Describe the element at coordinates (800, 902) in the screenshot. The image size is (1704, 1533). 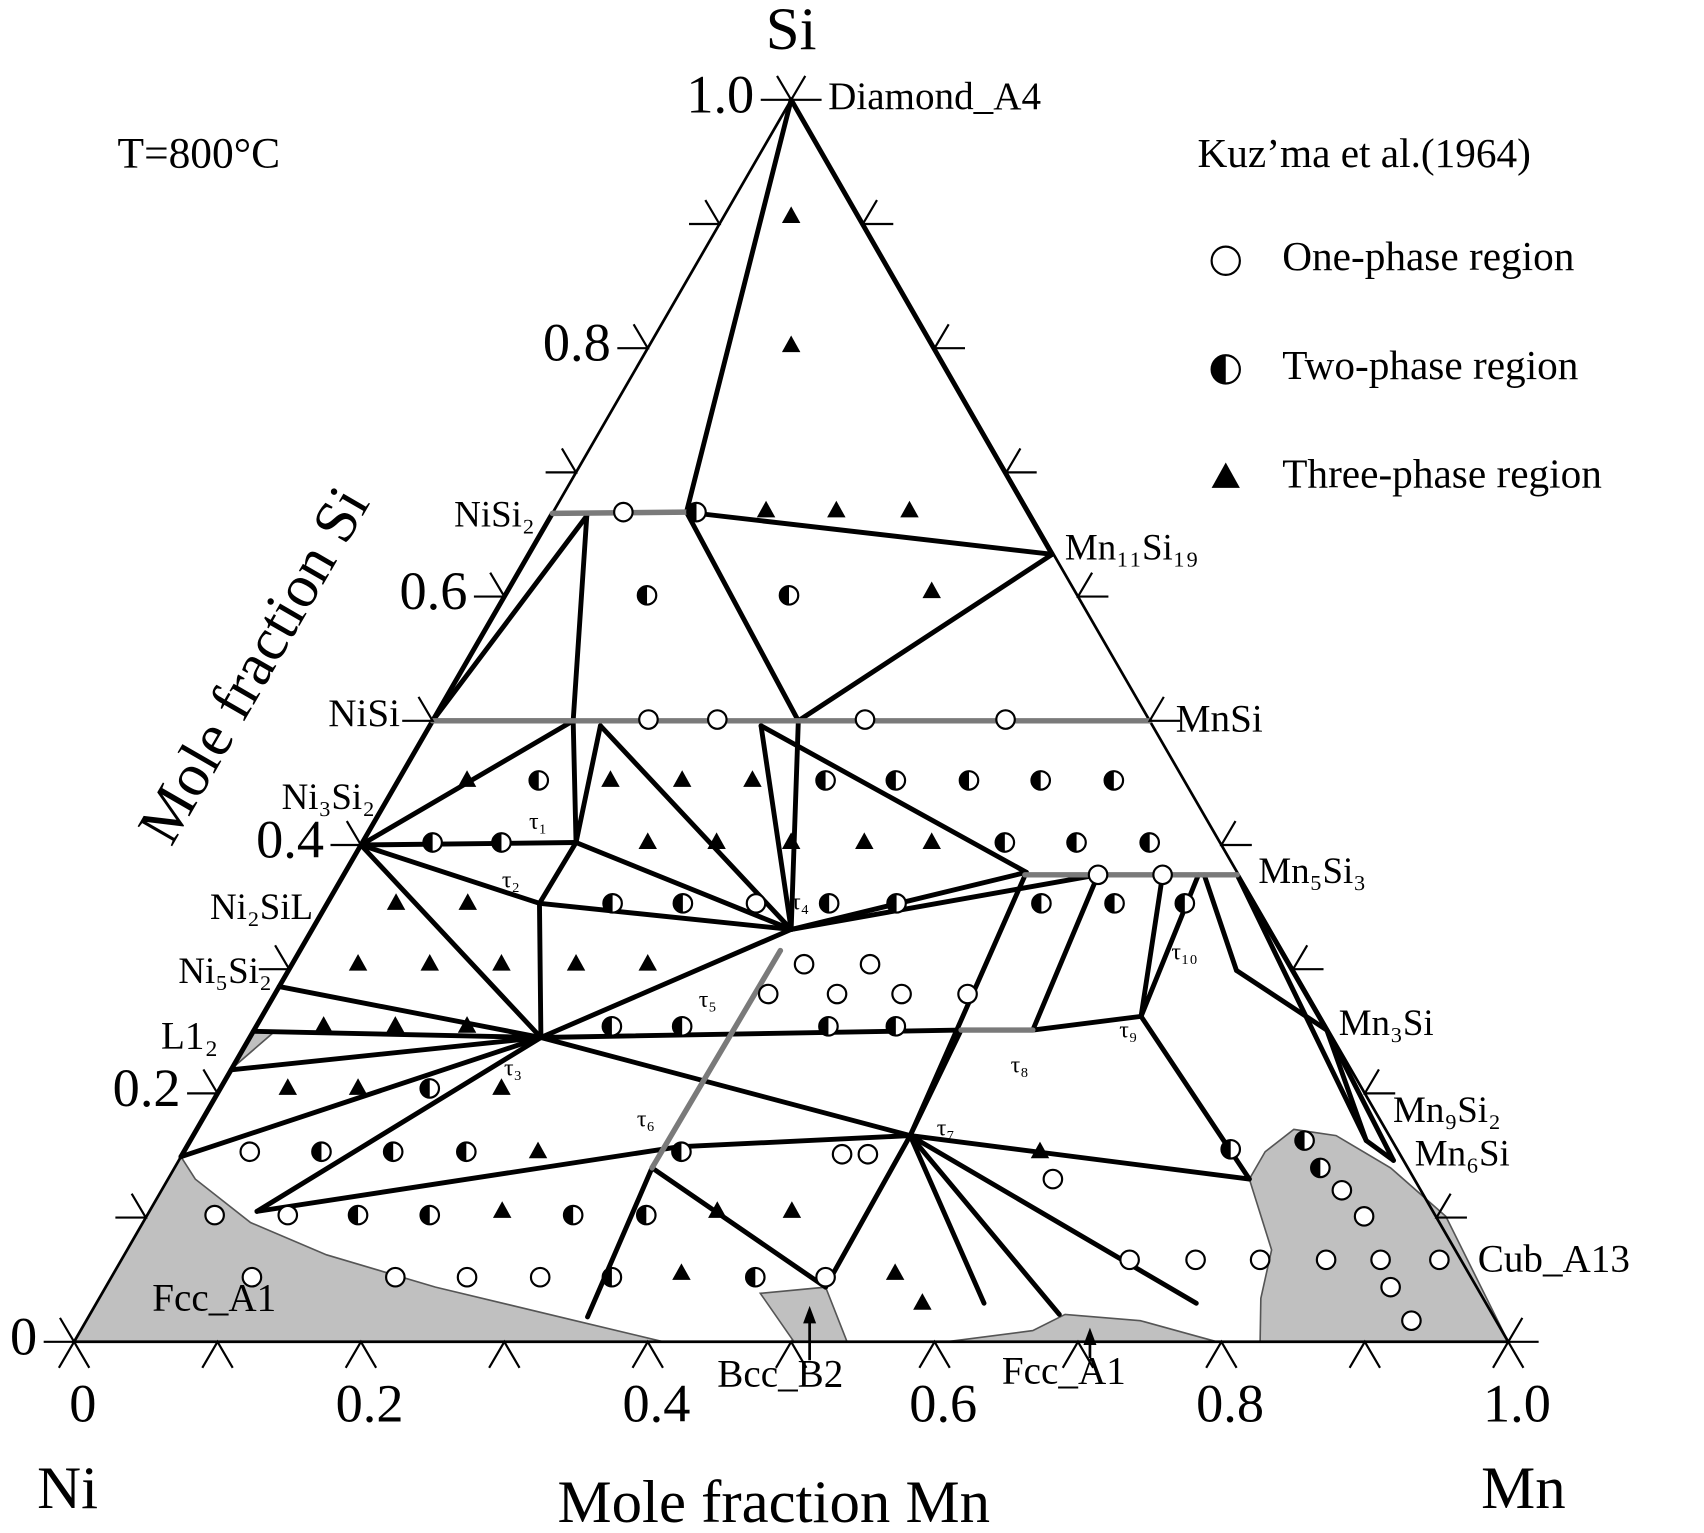
I see `phase-label: τ₄` at that location.